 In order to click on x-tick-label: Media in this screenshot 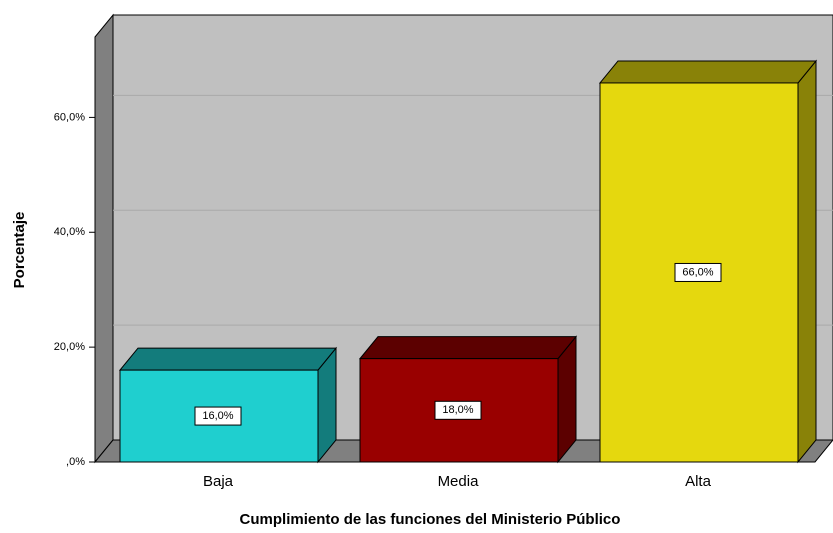, I will do `click(459, 481)`.